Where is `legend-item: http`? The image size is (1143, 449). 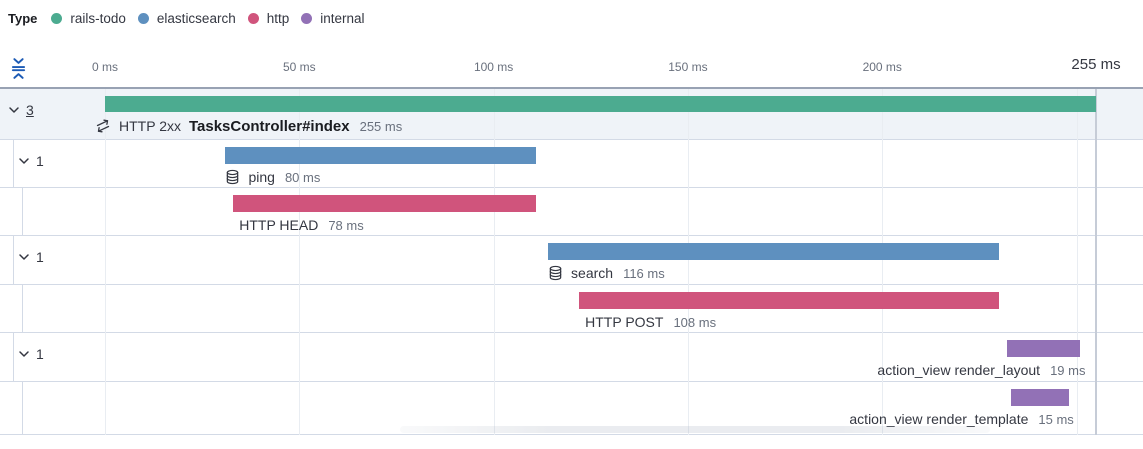
legend-item: http is located at coordinates (268, 18).